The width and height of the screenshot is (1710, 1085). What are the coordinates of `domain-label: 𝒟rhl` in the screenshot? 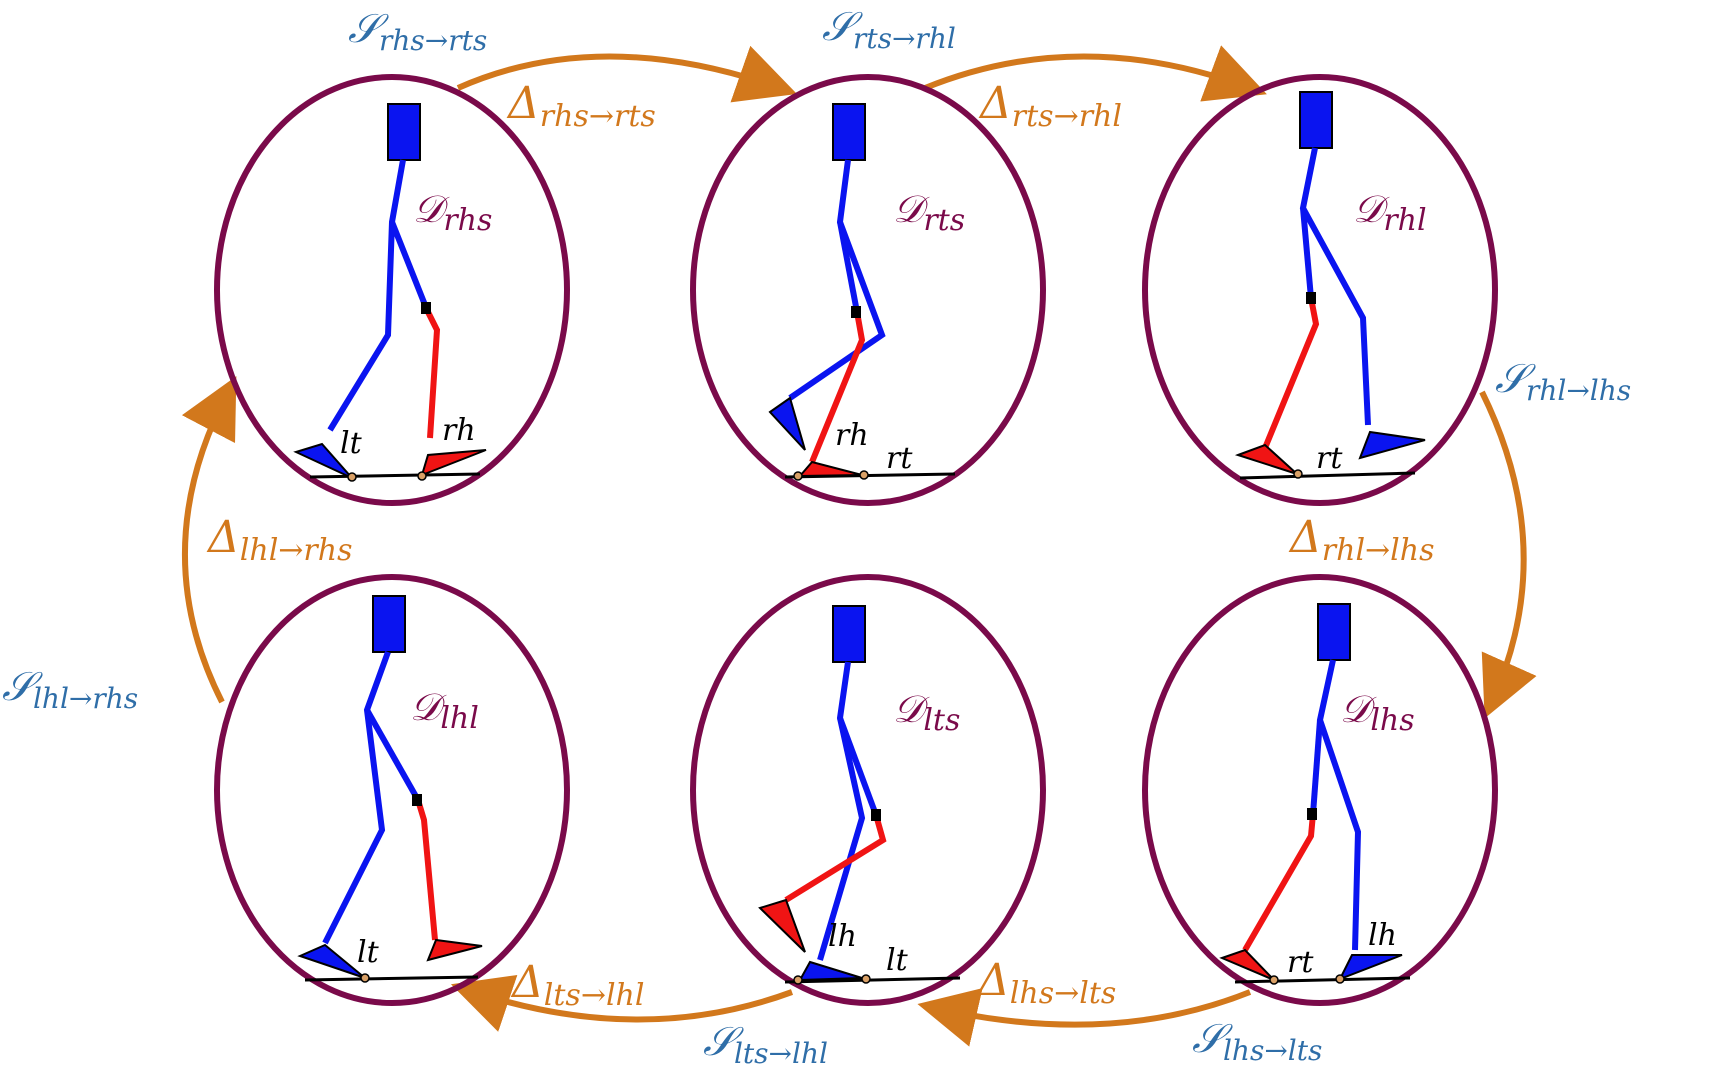 It's located at (1390, 212).